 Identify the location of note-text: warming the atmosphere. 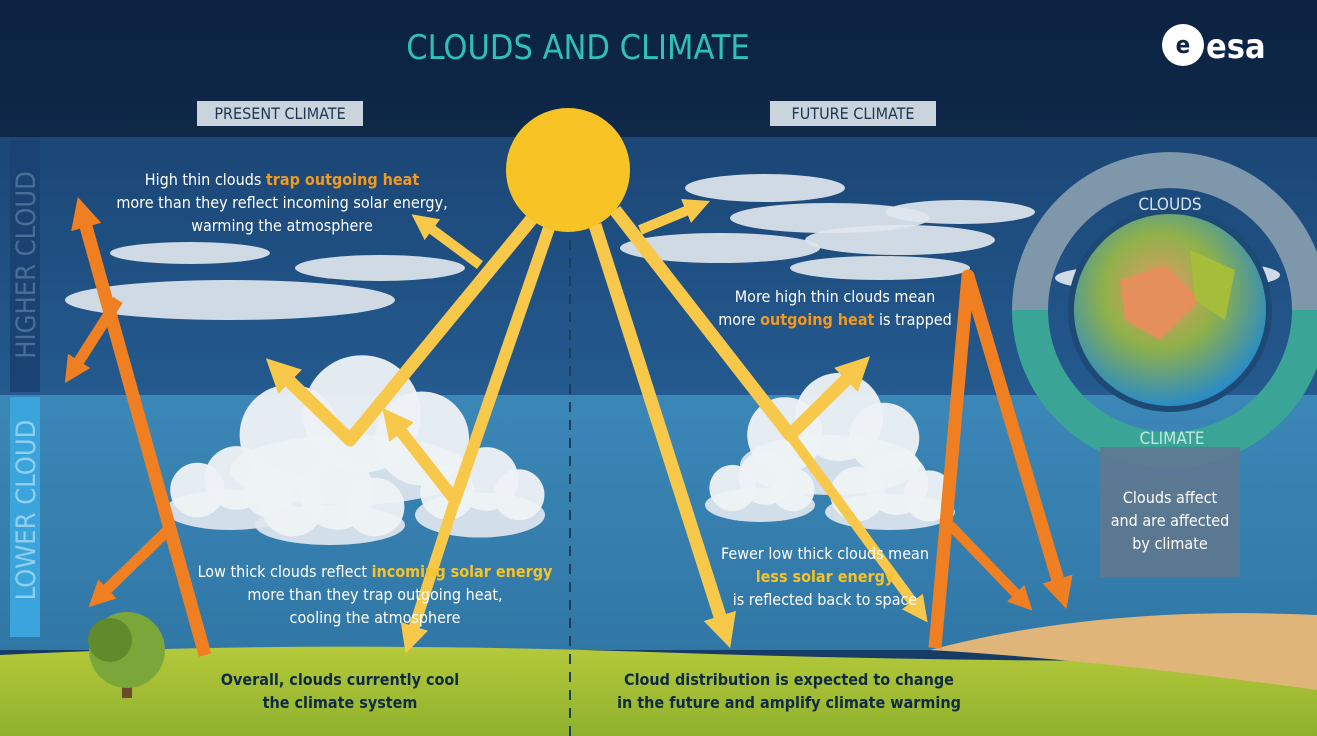
(282, 225).